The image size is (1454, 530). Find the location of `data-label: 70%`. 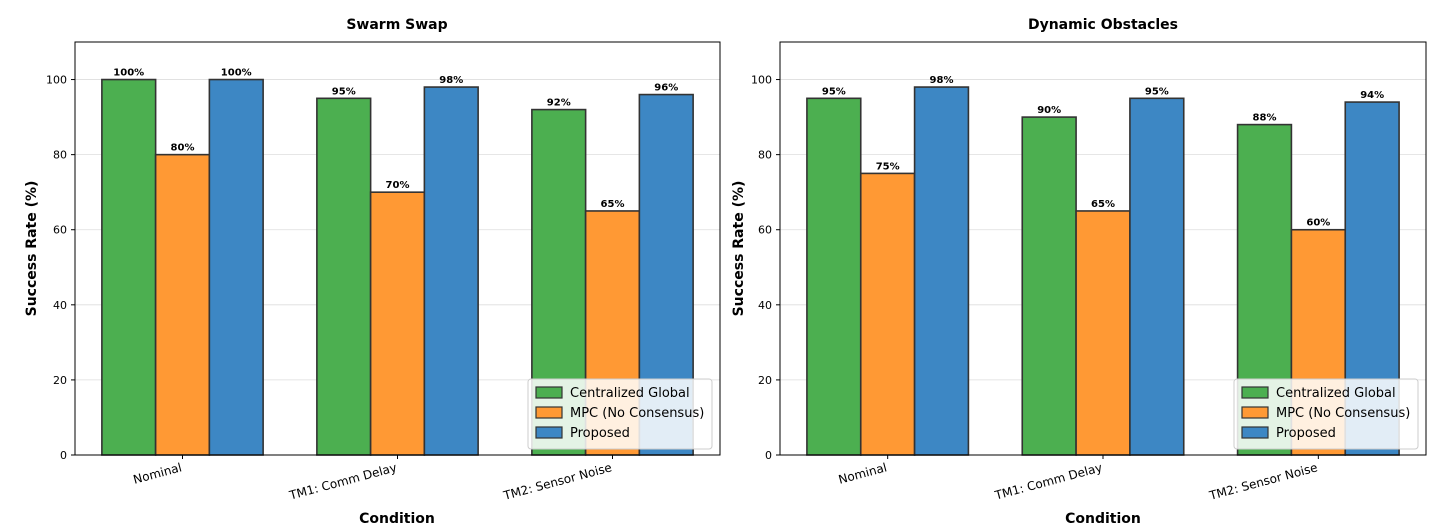

data-label: 70% is located at coordinates (398, 185).